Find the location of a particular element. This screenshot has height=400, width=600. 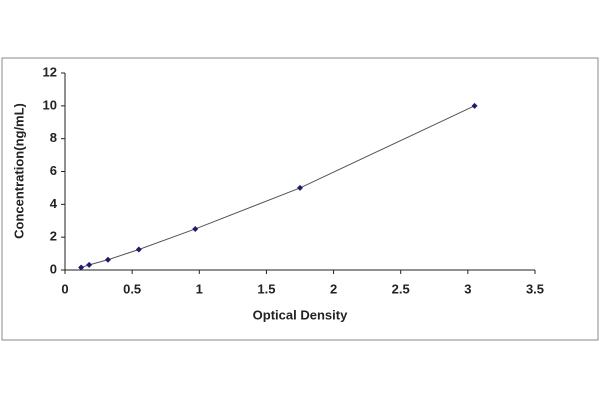

y-tick-label: 4 is located at coordinates (54, 203).